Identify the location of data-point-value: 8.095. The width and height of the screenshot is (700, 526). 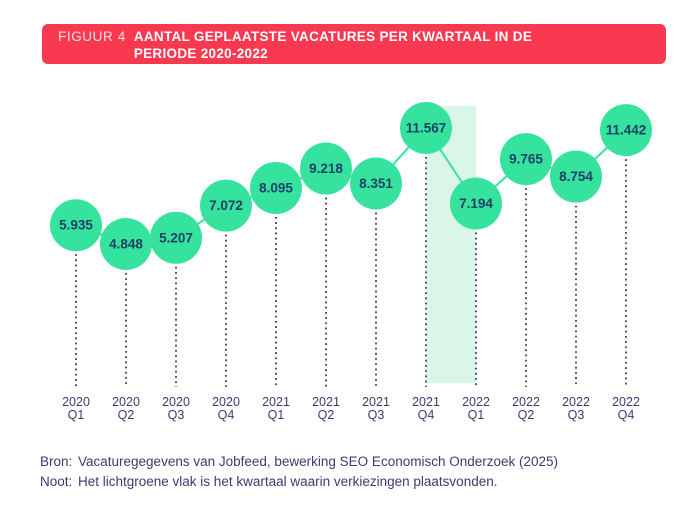
(276, 187).